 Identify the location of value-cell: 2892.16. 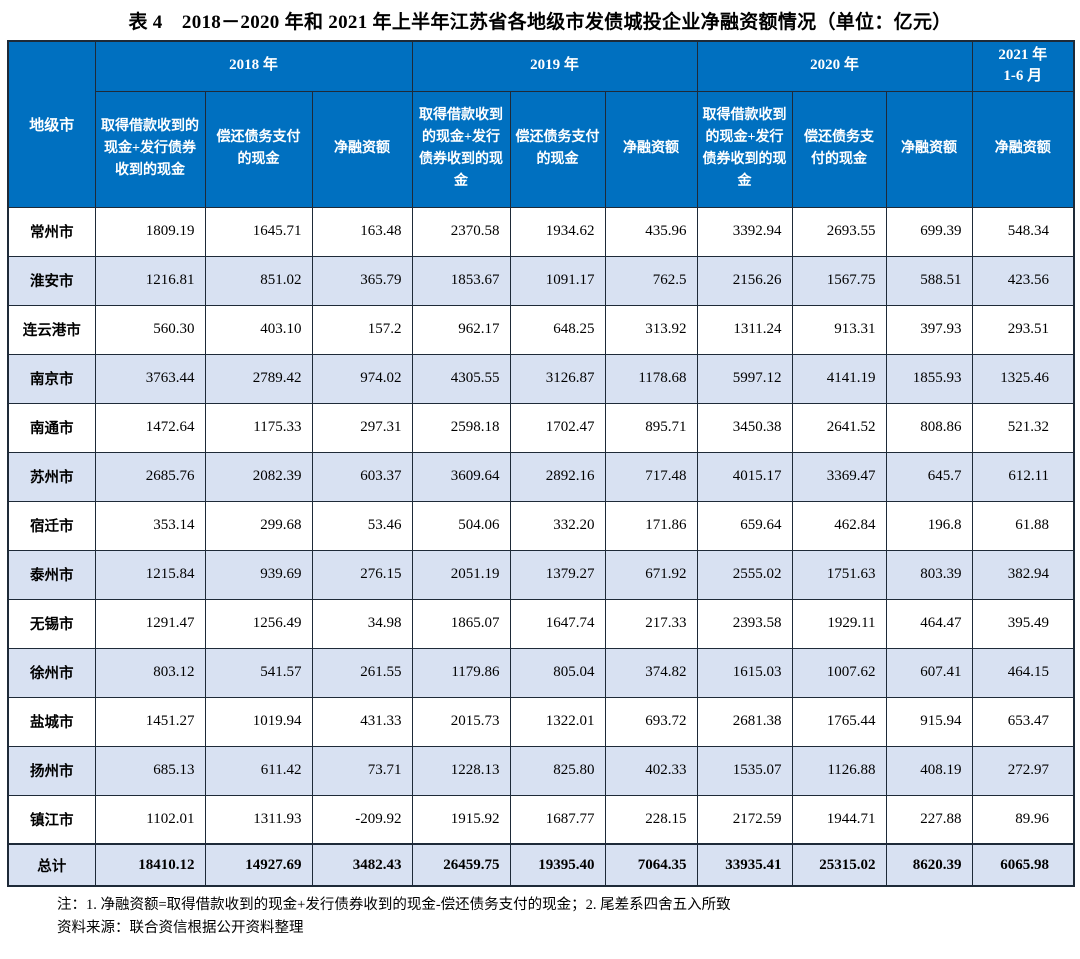
(557, 476).